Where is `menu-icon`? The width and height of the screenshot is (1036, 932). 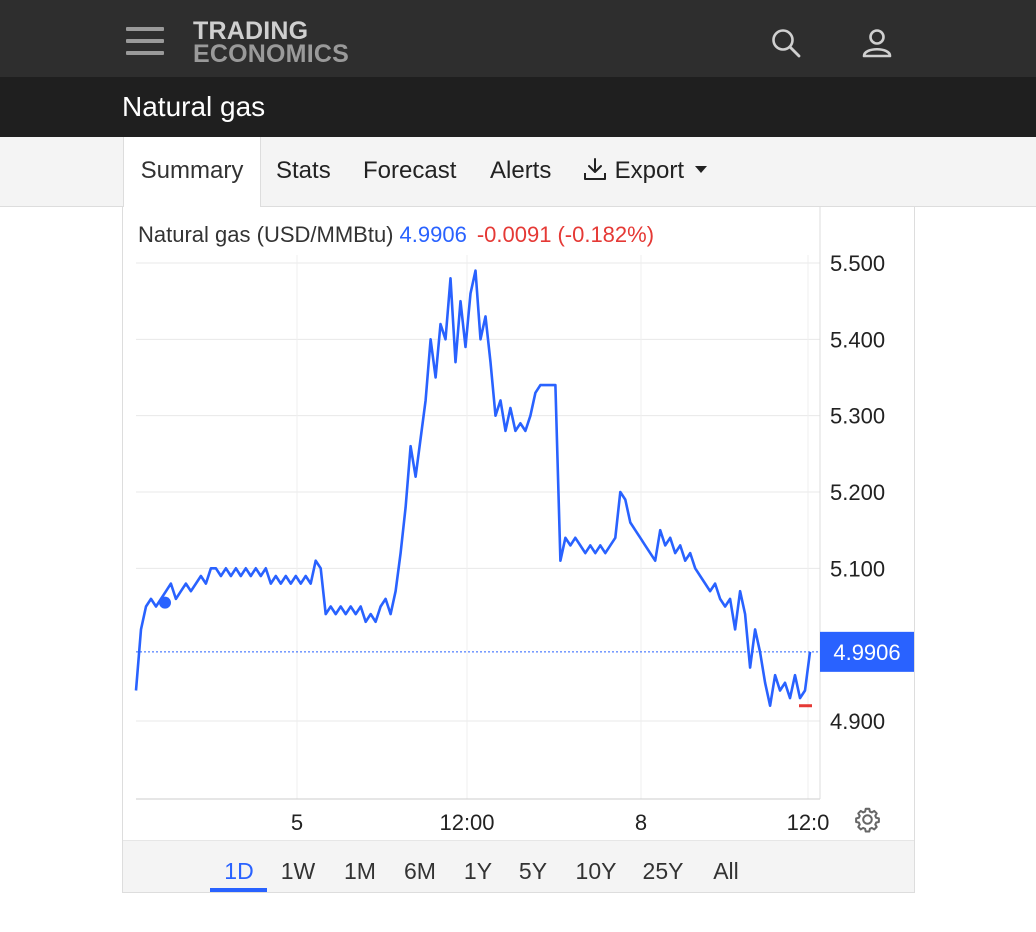 menu-icon is located at coordinates (145, 41).